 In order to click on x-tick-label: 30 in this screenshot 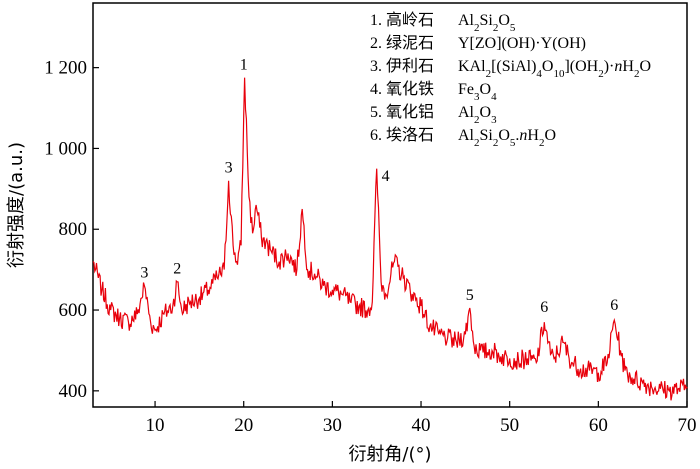, I will do `click(332, 425)`.